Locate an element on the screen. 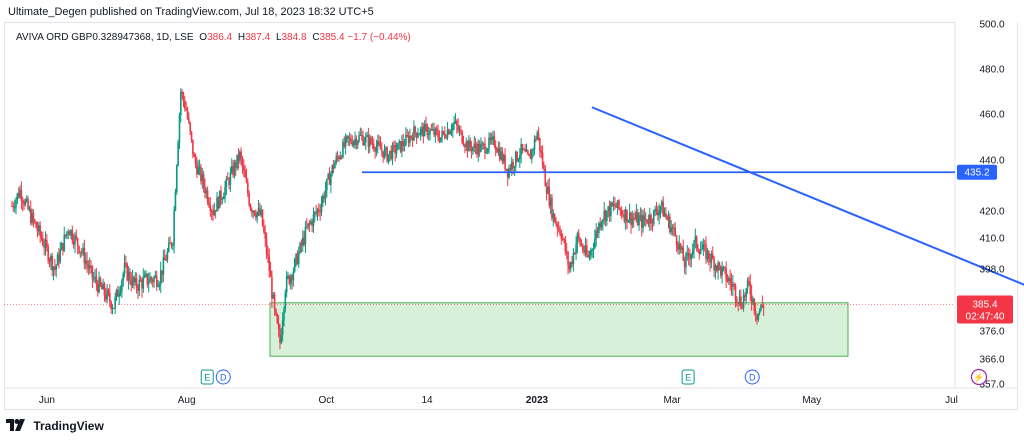  y-tick-label: 410.0 is located at coordinates (991, 239).